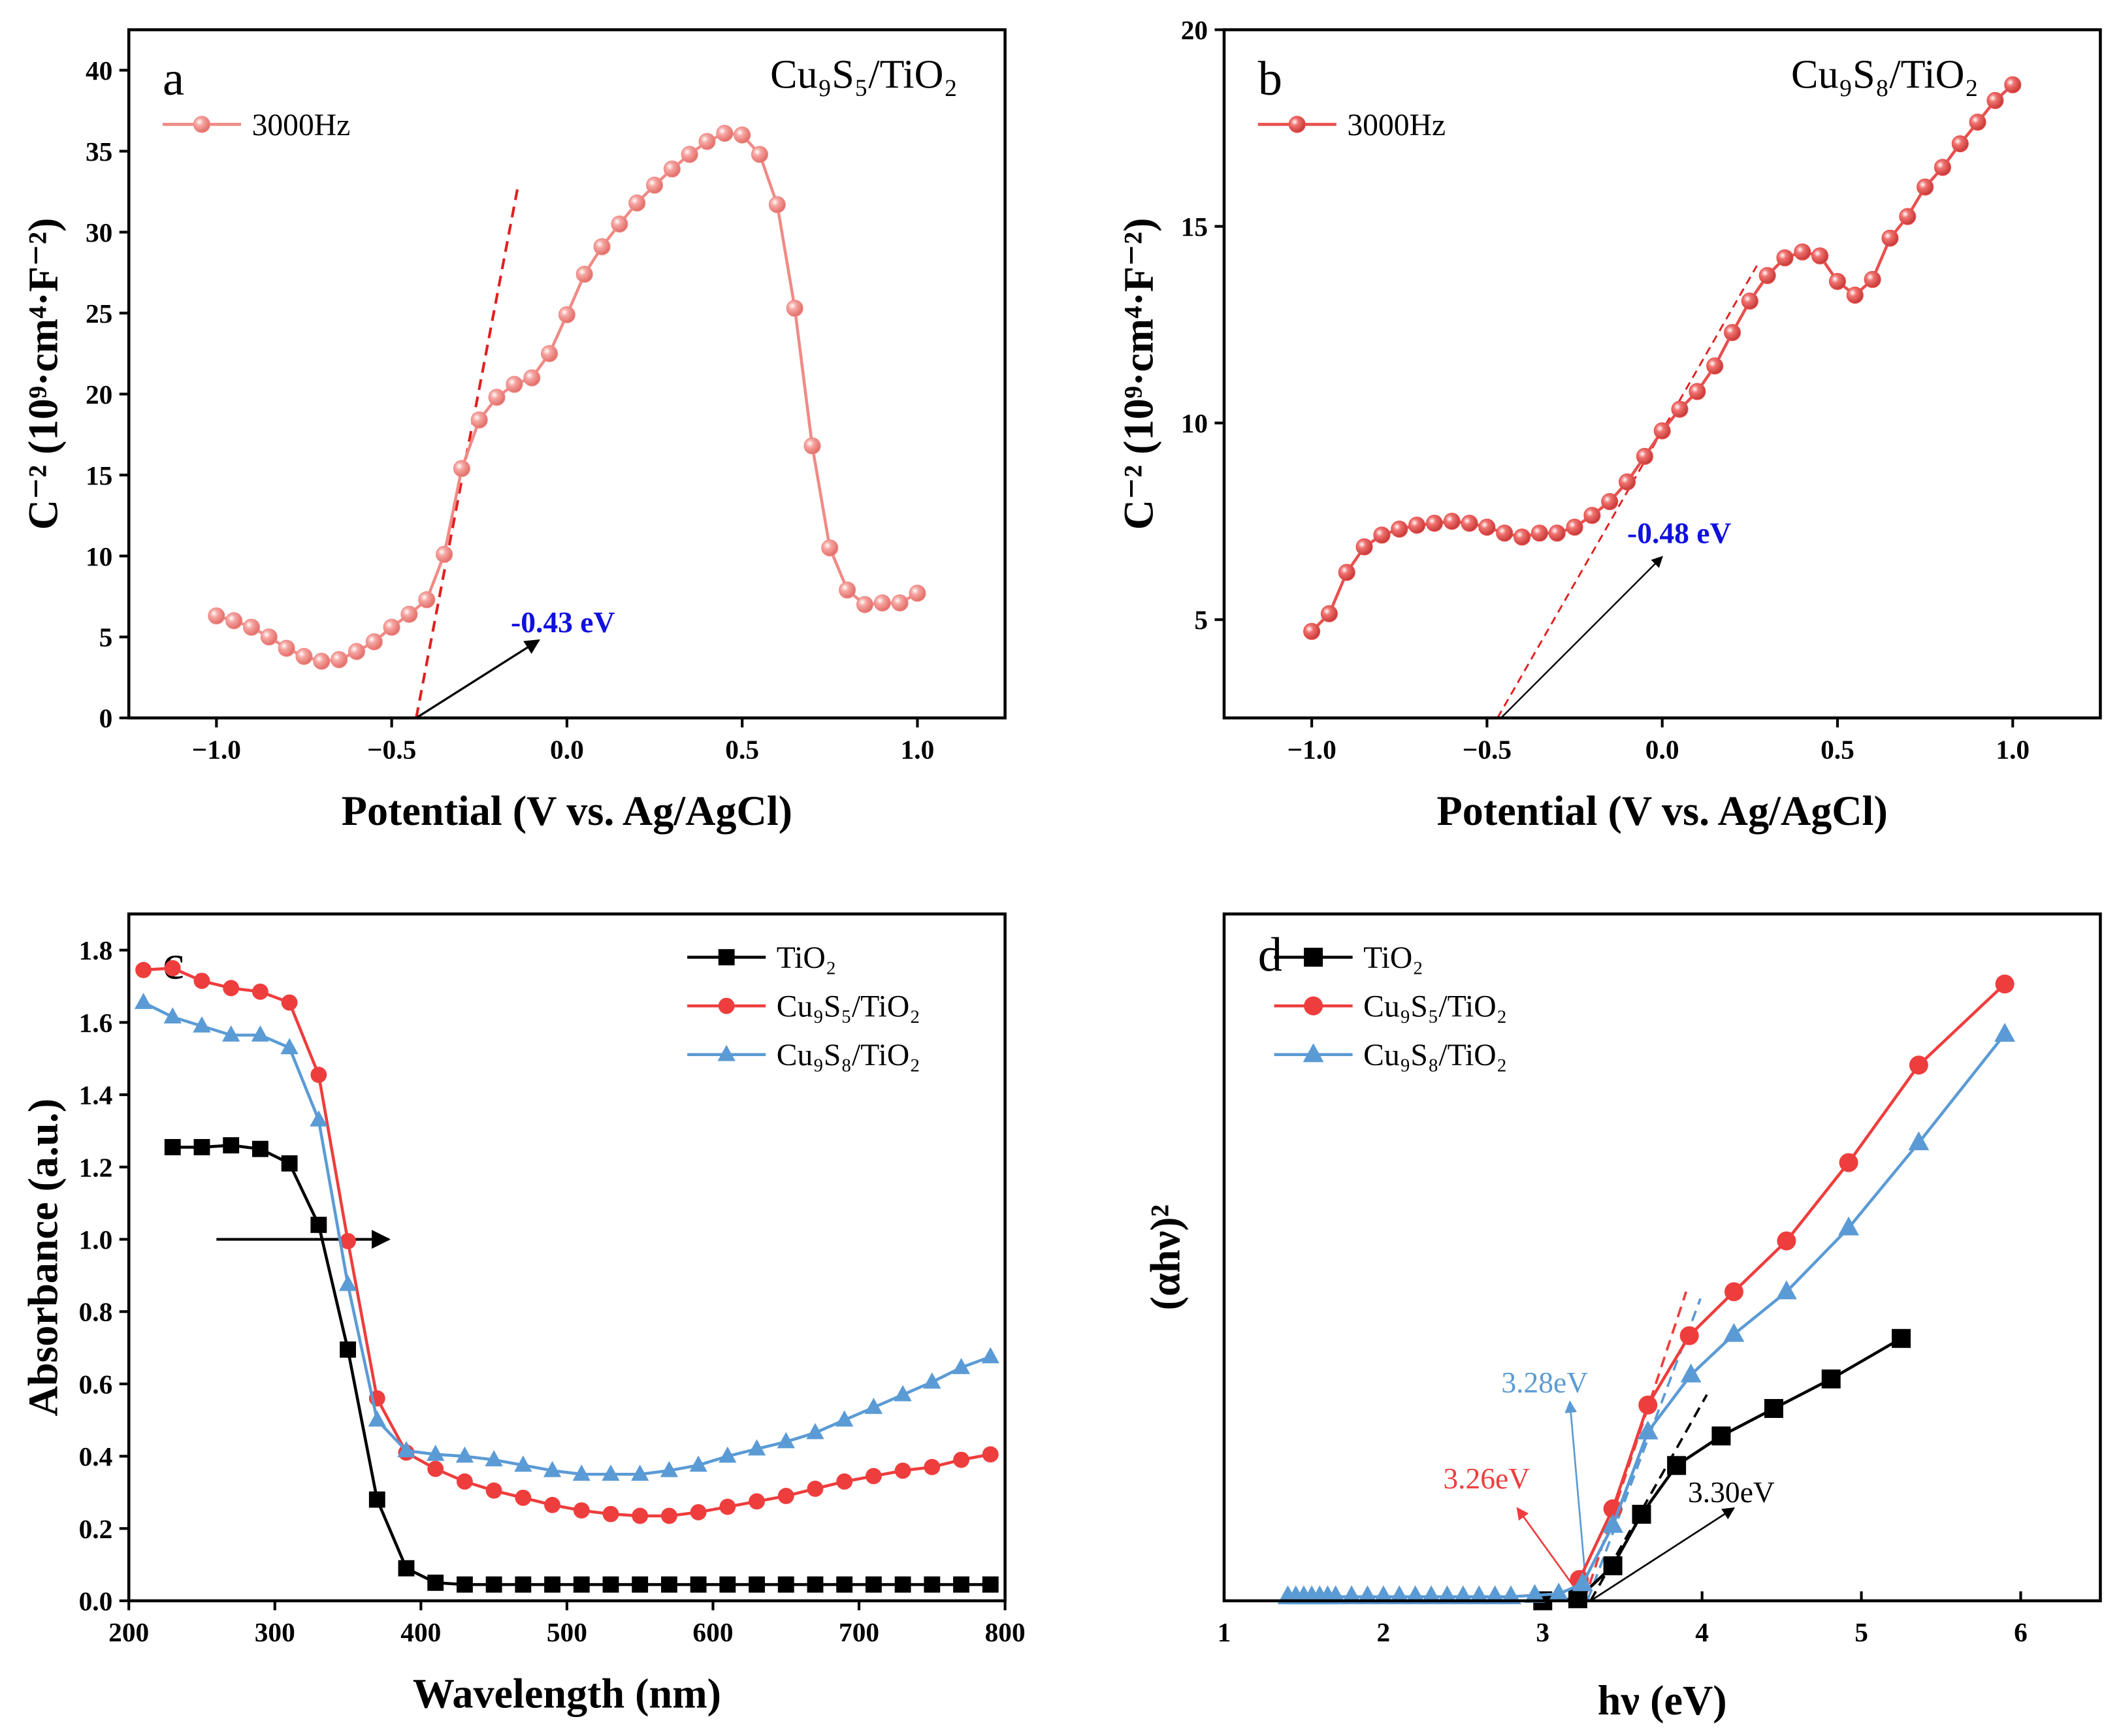 The height and width of the screenshot is (1736, 2121). I want to click on y-tick-label: 0.6, so click(96, 1384).